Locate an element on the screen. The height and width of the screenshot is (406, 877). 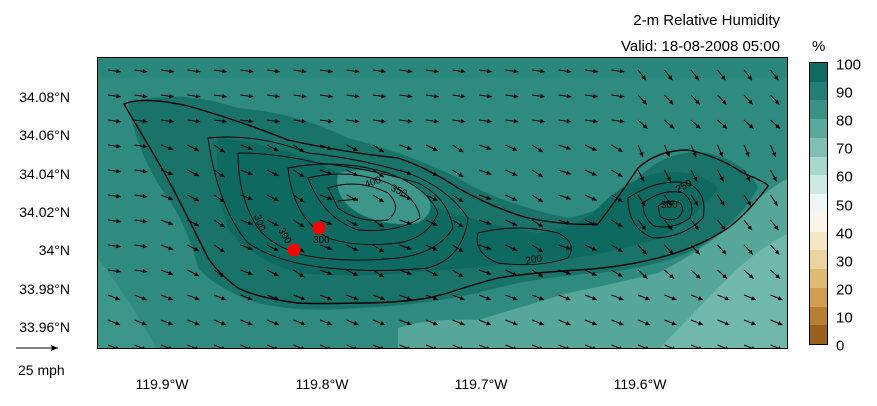
lat-label: 34.02°N is located at coordinates (44, 212).